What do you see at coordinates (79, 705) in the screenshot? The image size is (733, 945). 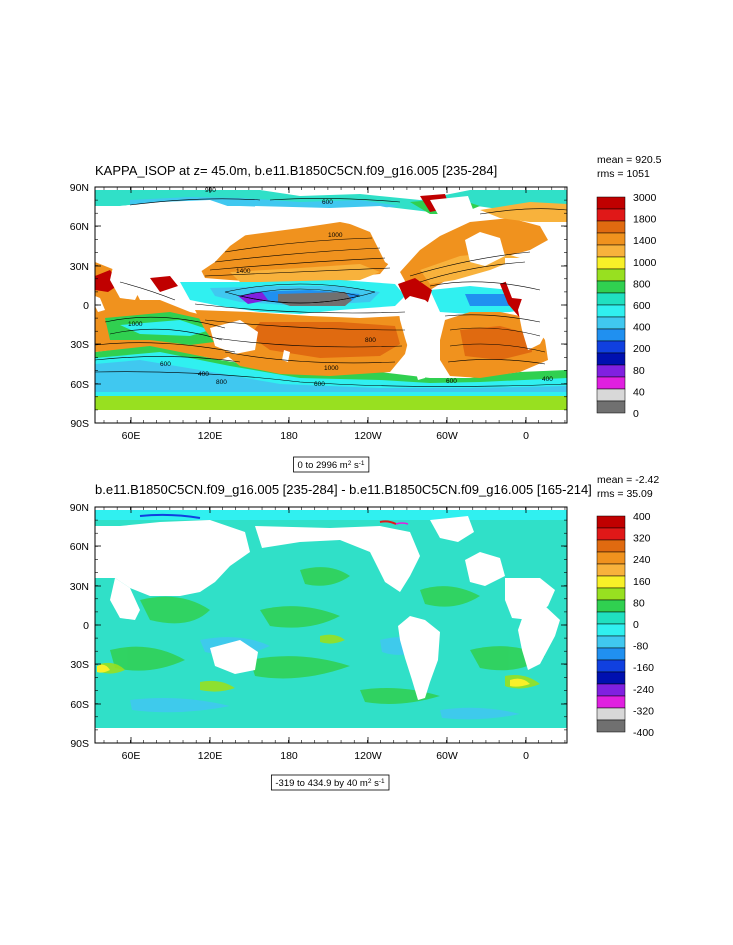 I see `lat-tick-label: 60S` at bounding box center [79, 705].